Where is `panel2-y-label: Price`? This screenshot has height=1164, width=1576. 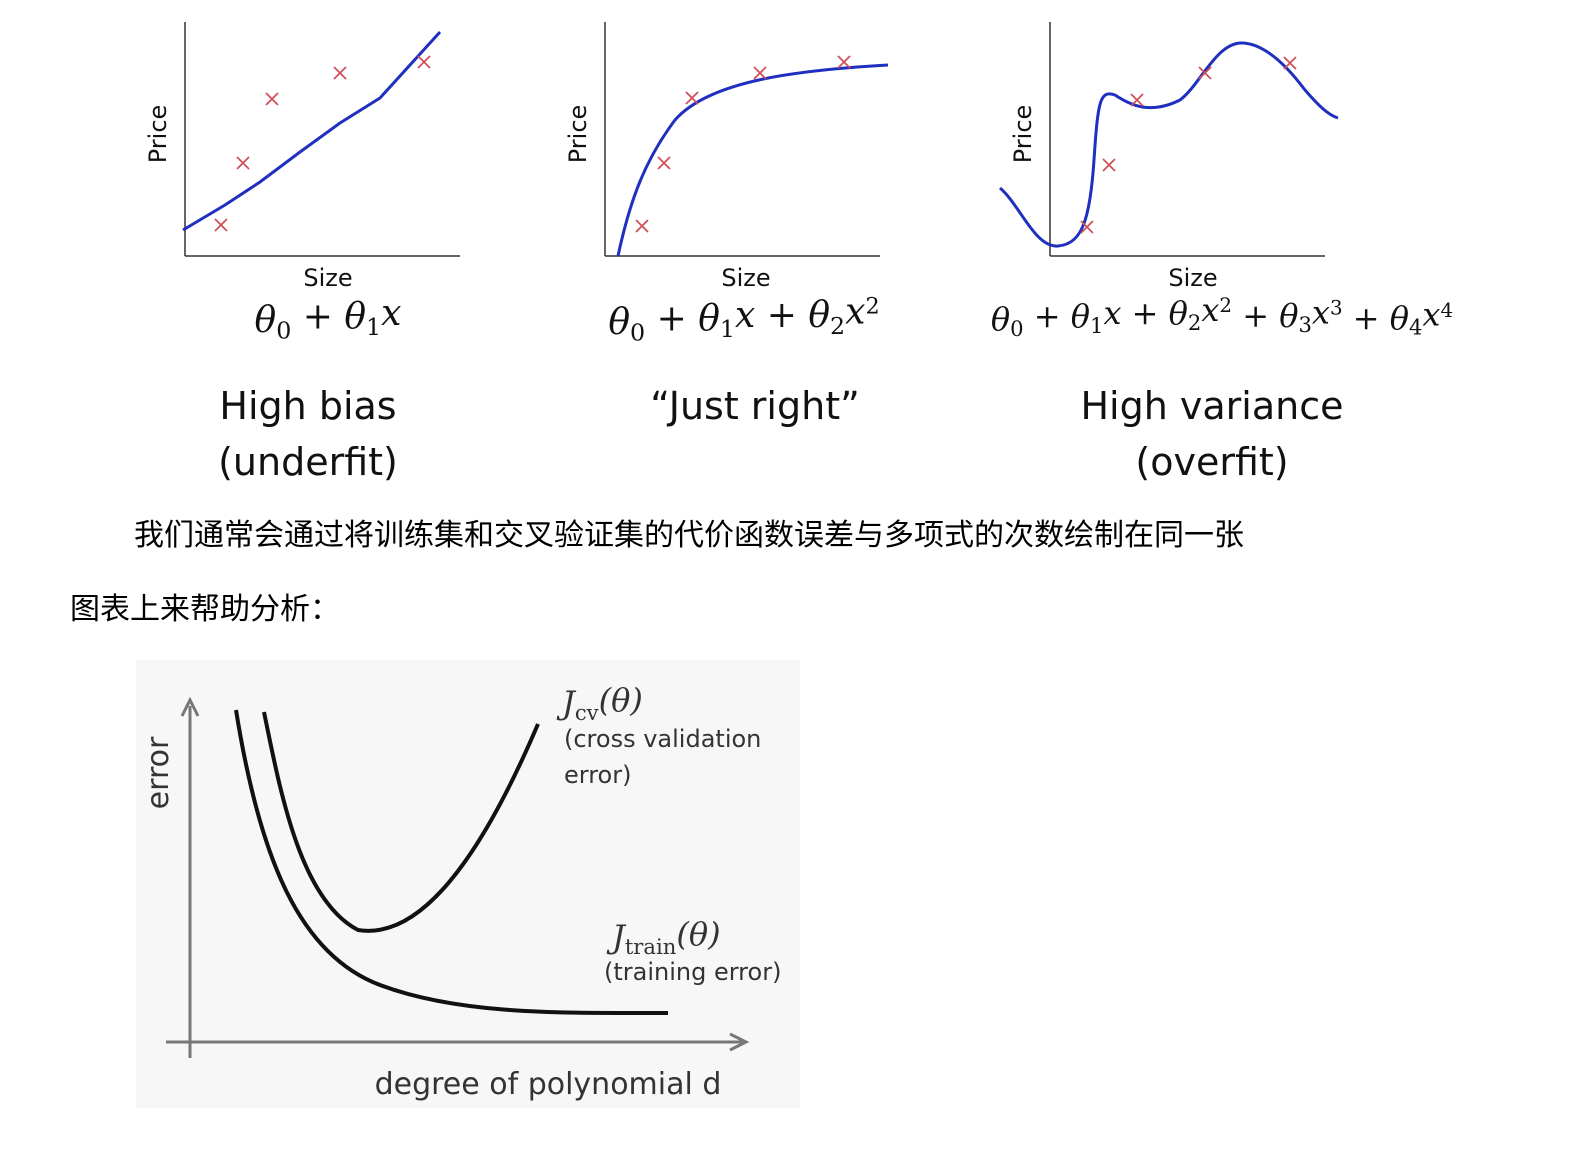 panel2-y-label: Price is located at coordinates (578, 134).